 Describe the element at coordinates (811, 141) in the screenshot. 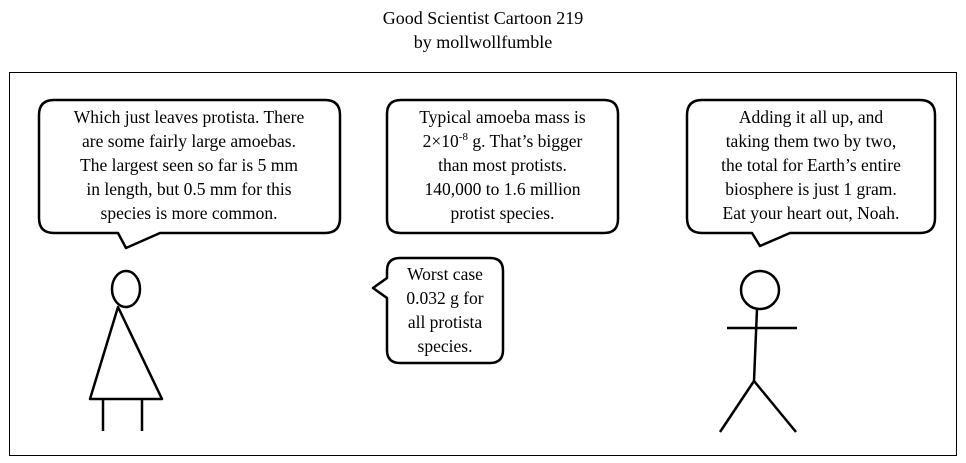

I see `right-bubble-line: taking them two by two,` at that location.